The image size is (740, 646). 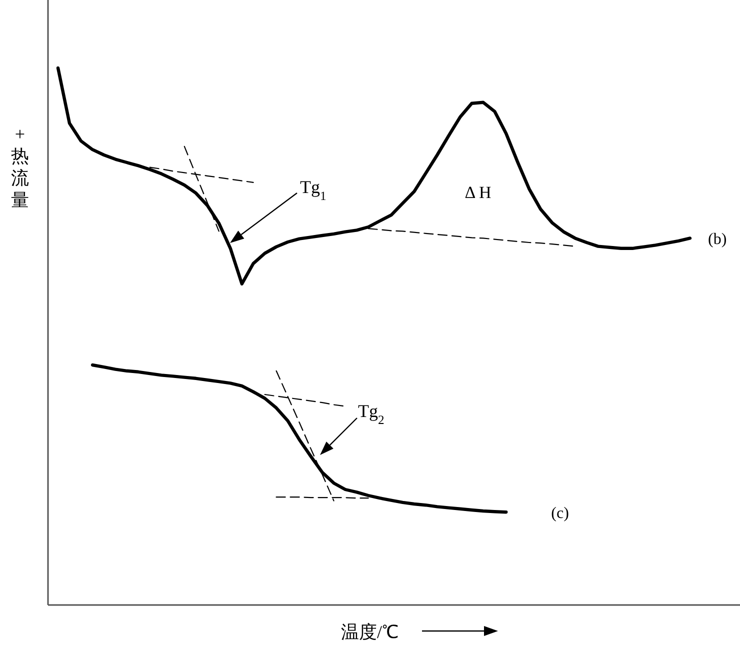 What do you see at coordinates (371, 414) in the screenshot?
I see `annotation: Tg$_{2}$` at bounding box center [371, 414].